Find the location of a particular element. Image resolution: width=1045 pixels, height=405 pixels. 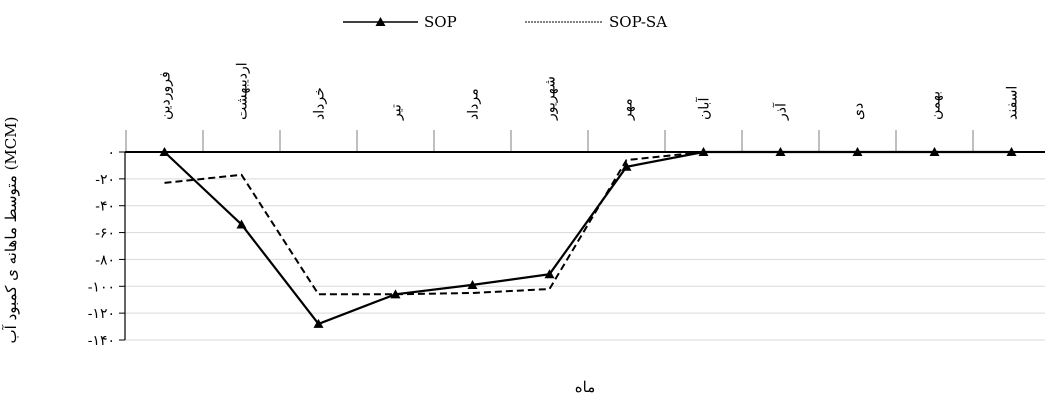

y-tick-label: -۱۲۰ is located at coordinates (101, 314).